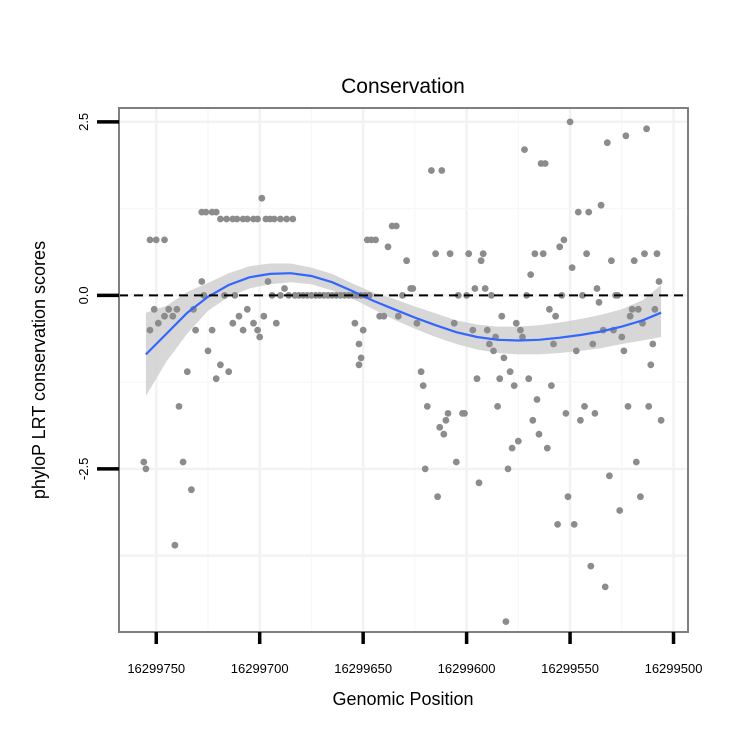  What do you see at coordinates (83, 122) in the screenshot?
I see `y-tick-label: 2.5` at bounding box center [83, 122].